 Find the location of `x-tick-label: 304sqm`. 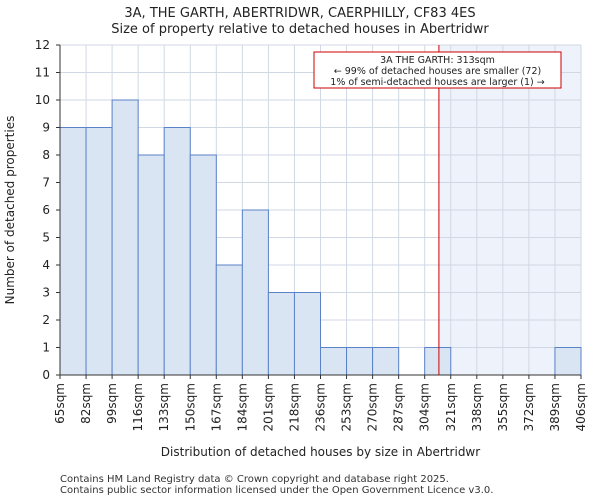

x-tick-label: 304sqm is located at coordinates (425, 407).